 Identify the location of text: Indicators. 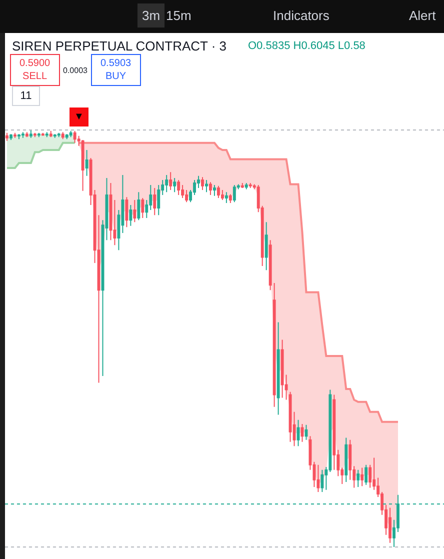
(301, 15).